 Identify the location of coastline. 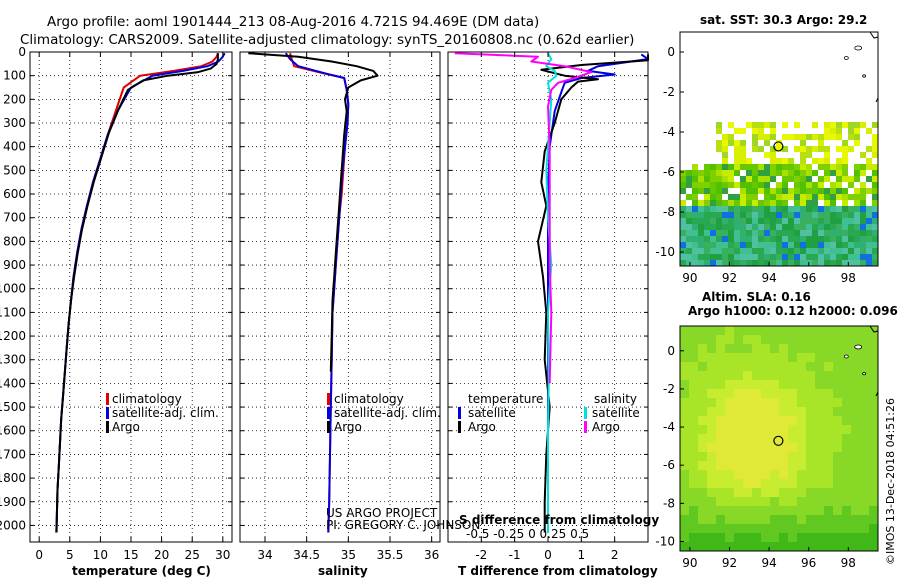
(874, 35).